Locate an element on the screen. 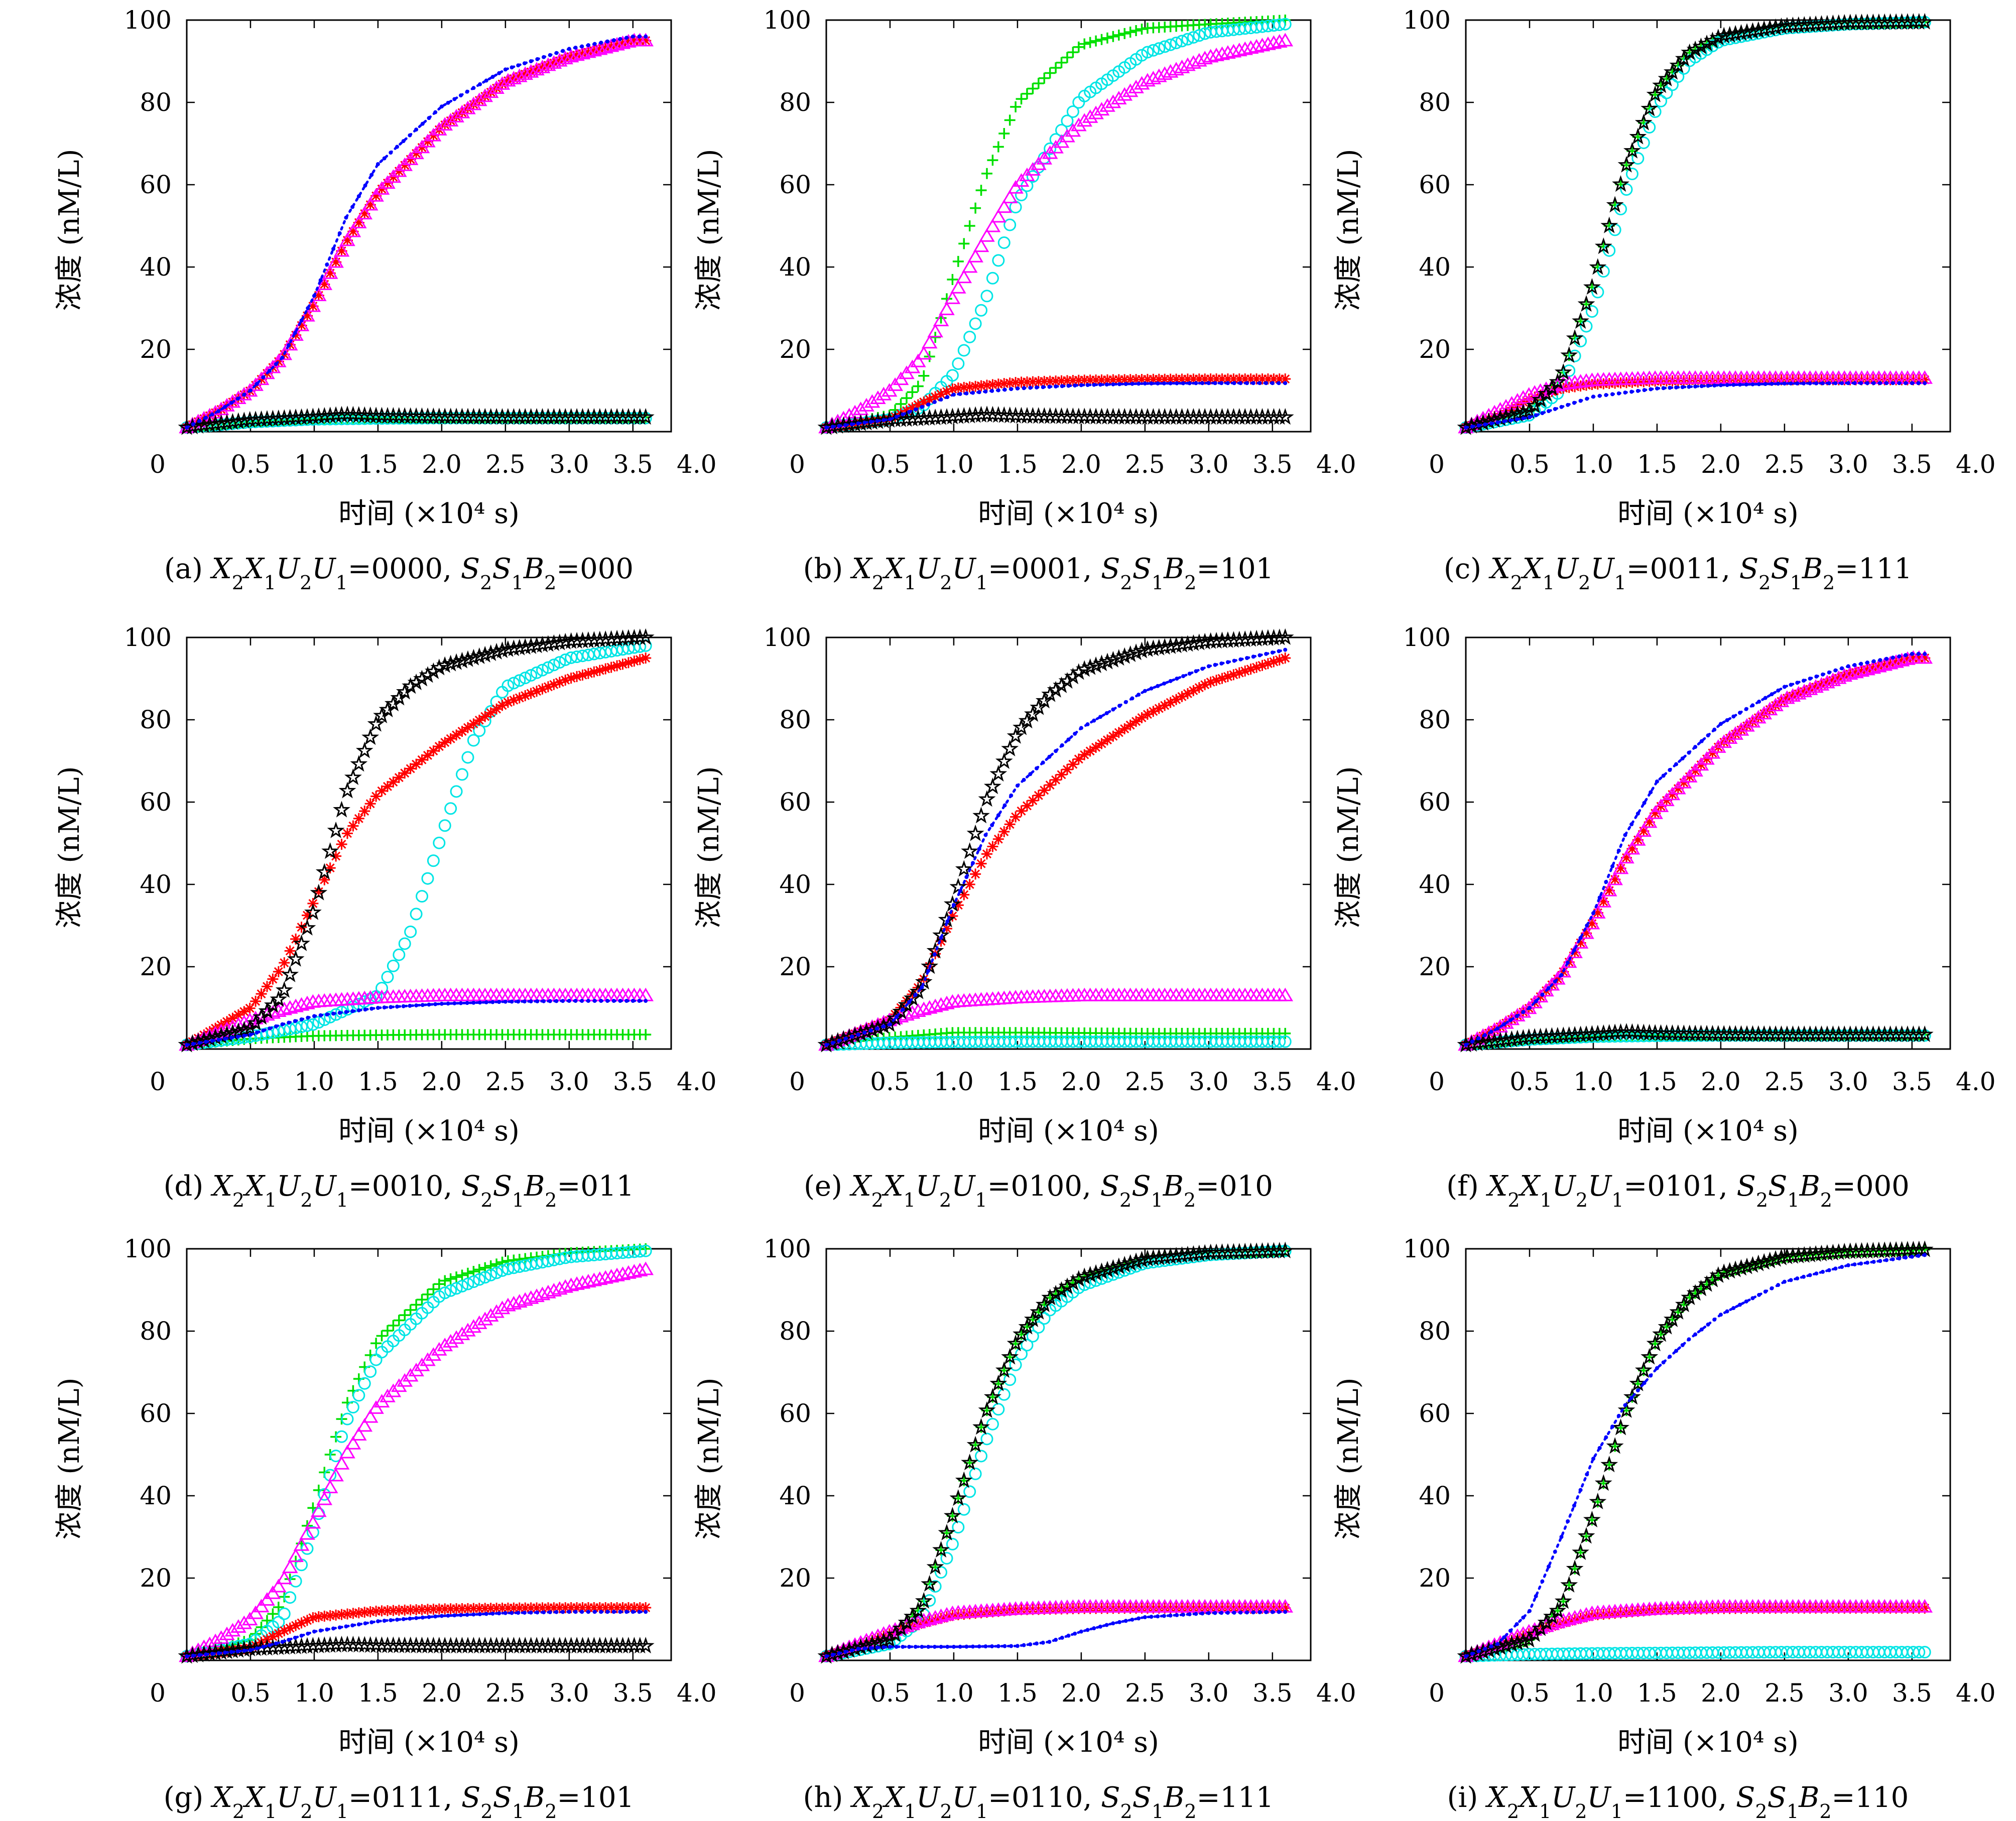 The height and width of the screenshot is (1821, 2016). y-tick-label: 20 is located at coordinates (1435, 1578).